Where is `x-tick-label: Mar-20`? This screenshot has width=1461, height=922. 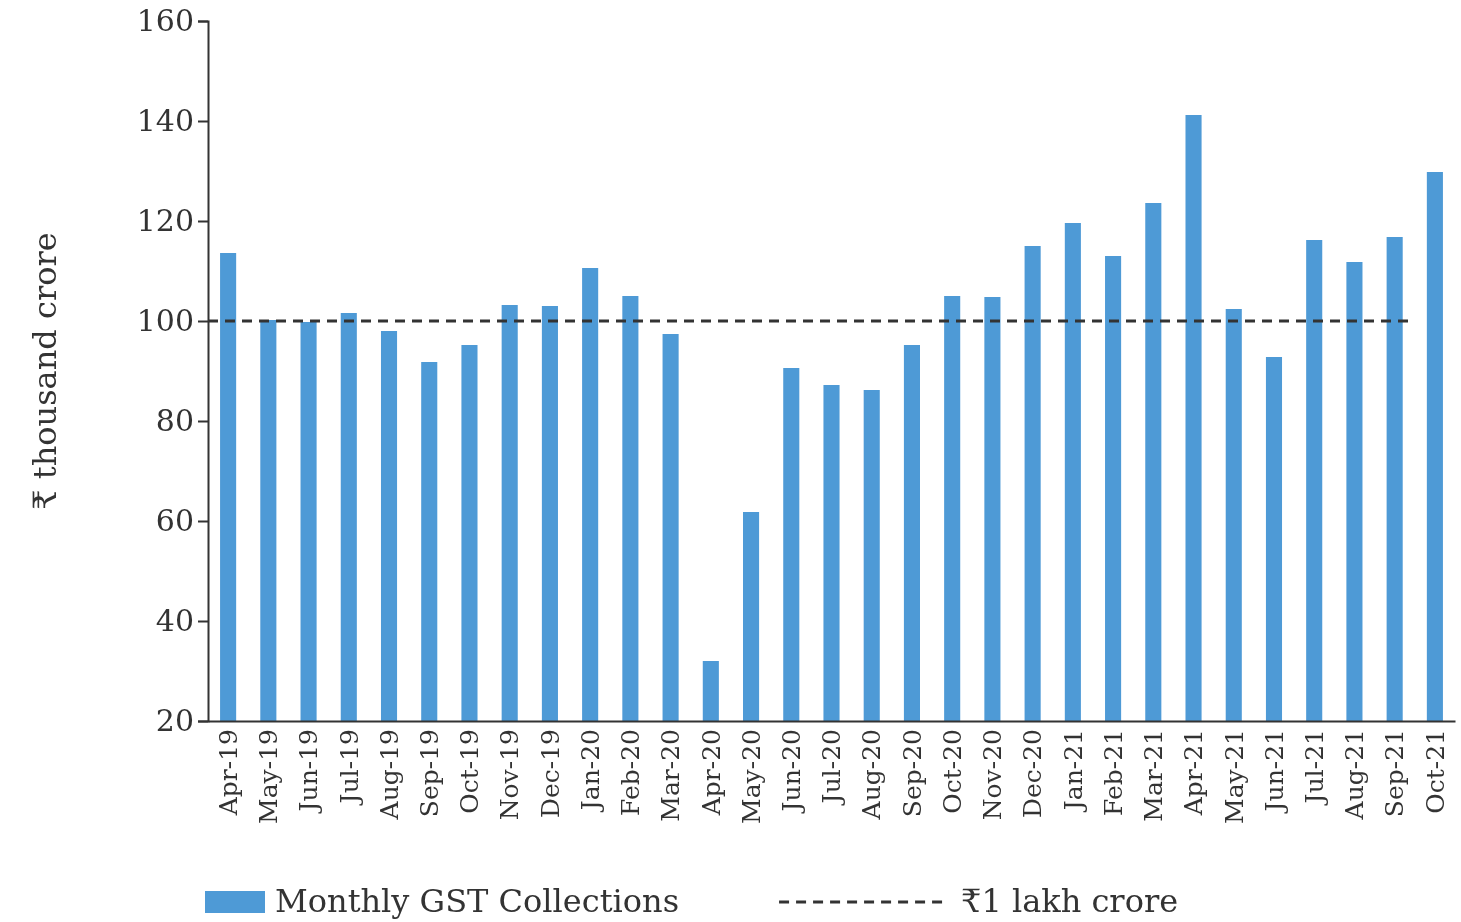 x-tick-label: Mar-20 is located at coordinates (671, 775).